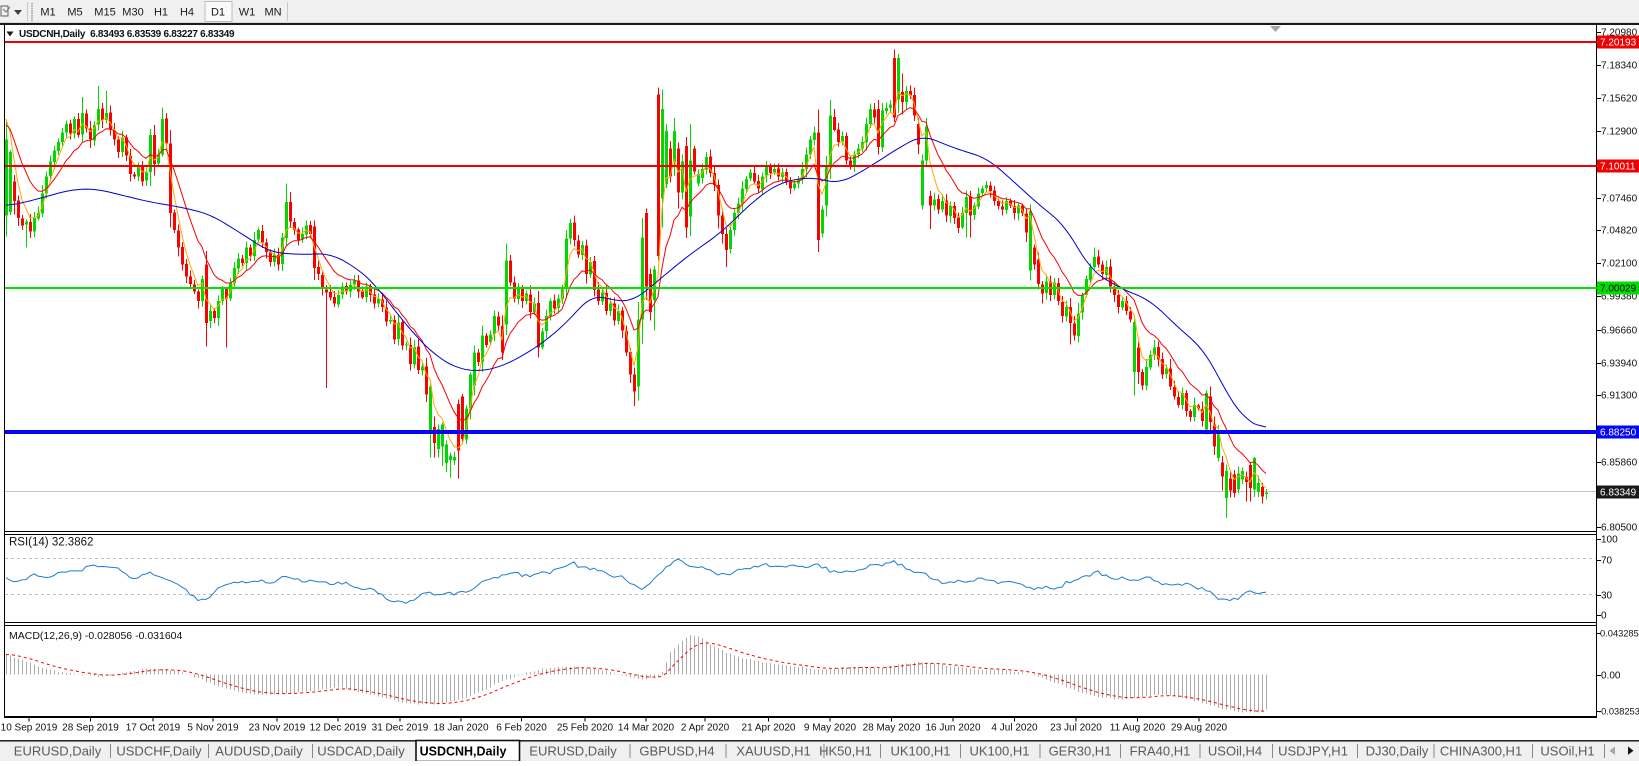 This screenshot has height=766, width=1639. I want to click on svg-text: 0, so click(1604, 616).